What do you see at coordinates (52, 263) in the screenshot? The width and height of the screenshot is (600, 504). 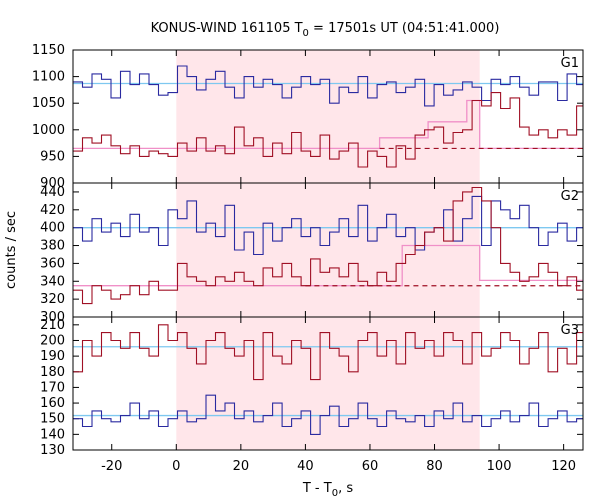 I see `panel-g2-ytick-label: 360` at bounding box center [52, 263].